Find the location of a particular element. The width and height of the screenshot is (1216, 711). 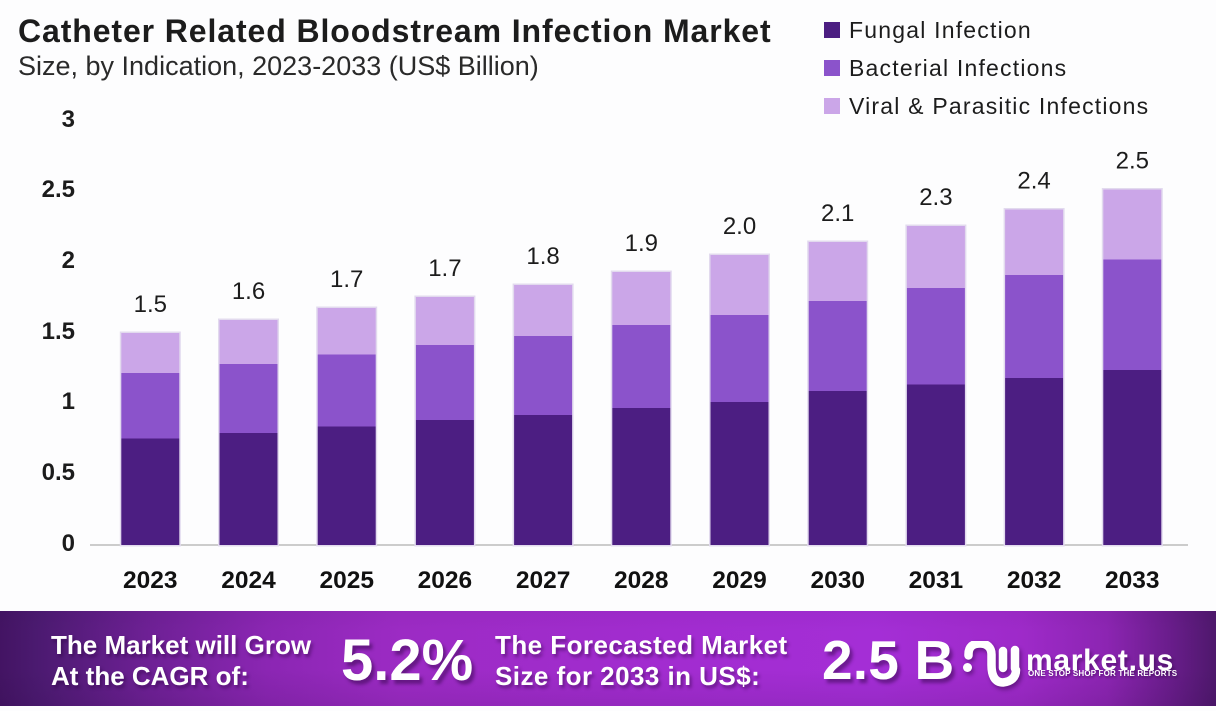

svg-text: 0 is located at coordinates (68, 543).